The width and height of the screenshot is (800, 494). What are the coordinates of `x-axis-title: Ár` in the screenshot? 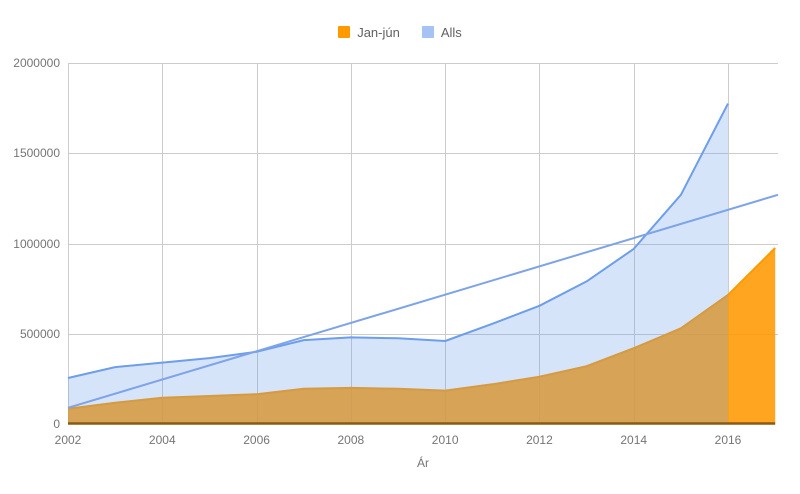 It's located at (423, 463).